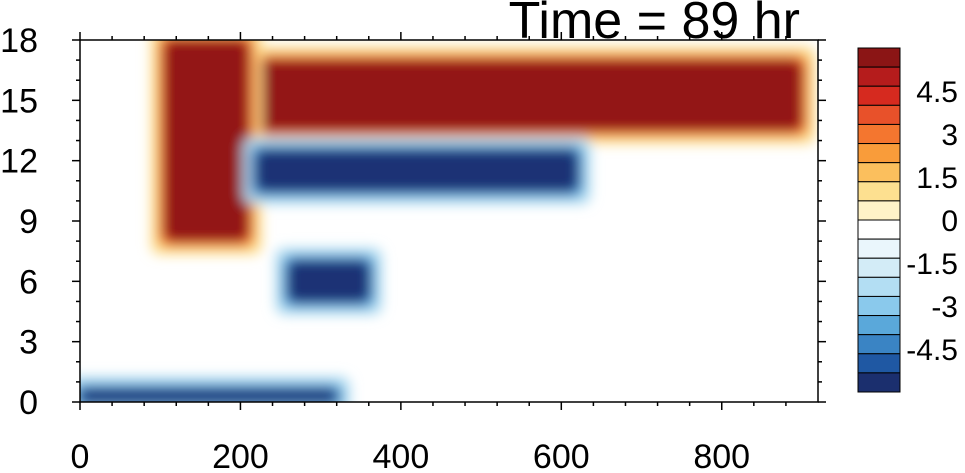 This screenshot has width=965, height=473. What do you see at coordinates (240, 455) in the screenshot?
I see `x-tick-label: 200` at bounding box center [240, 455].